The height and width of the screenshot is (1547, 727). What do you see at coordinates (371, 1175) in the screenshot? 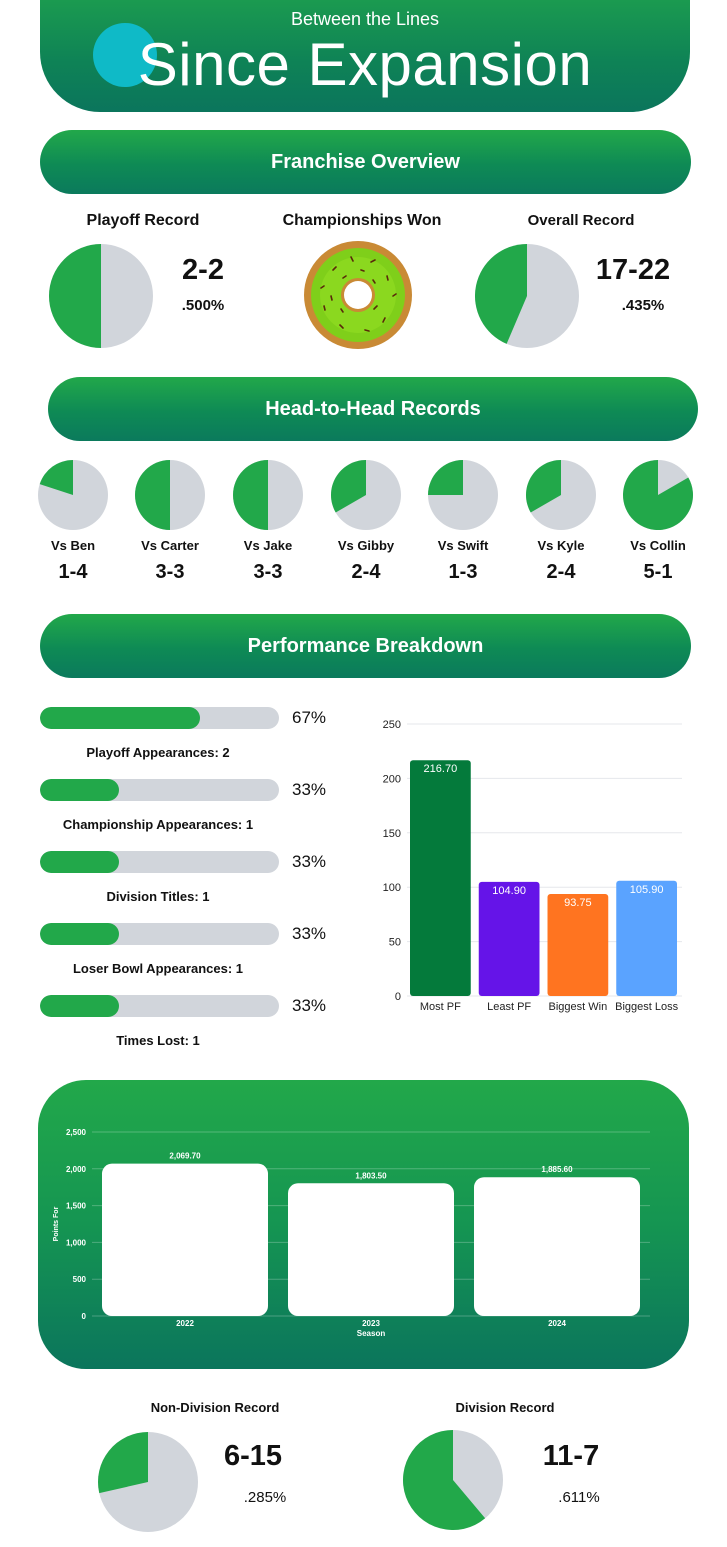
I see `season-bar-value-label: 1,803.50` at bounding box center [371, 1175].